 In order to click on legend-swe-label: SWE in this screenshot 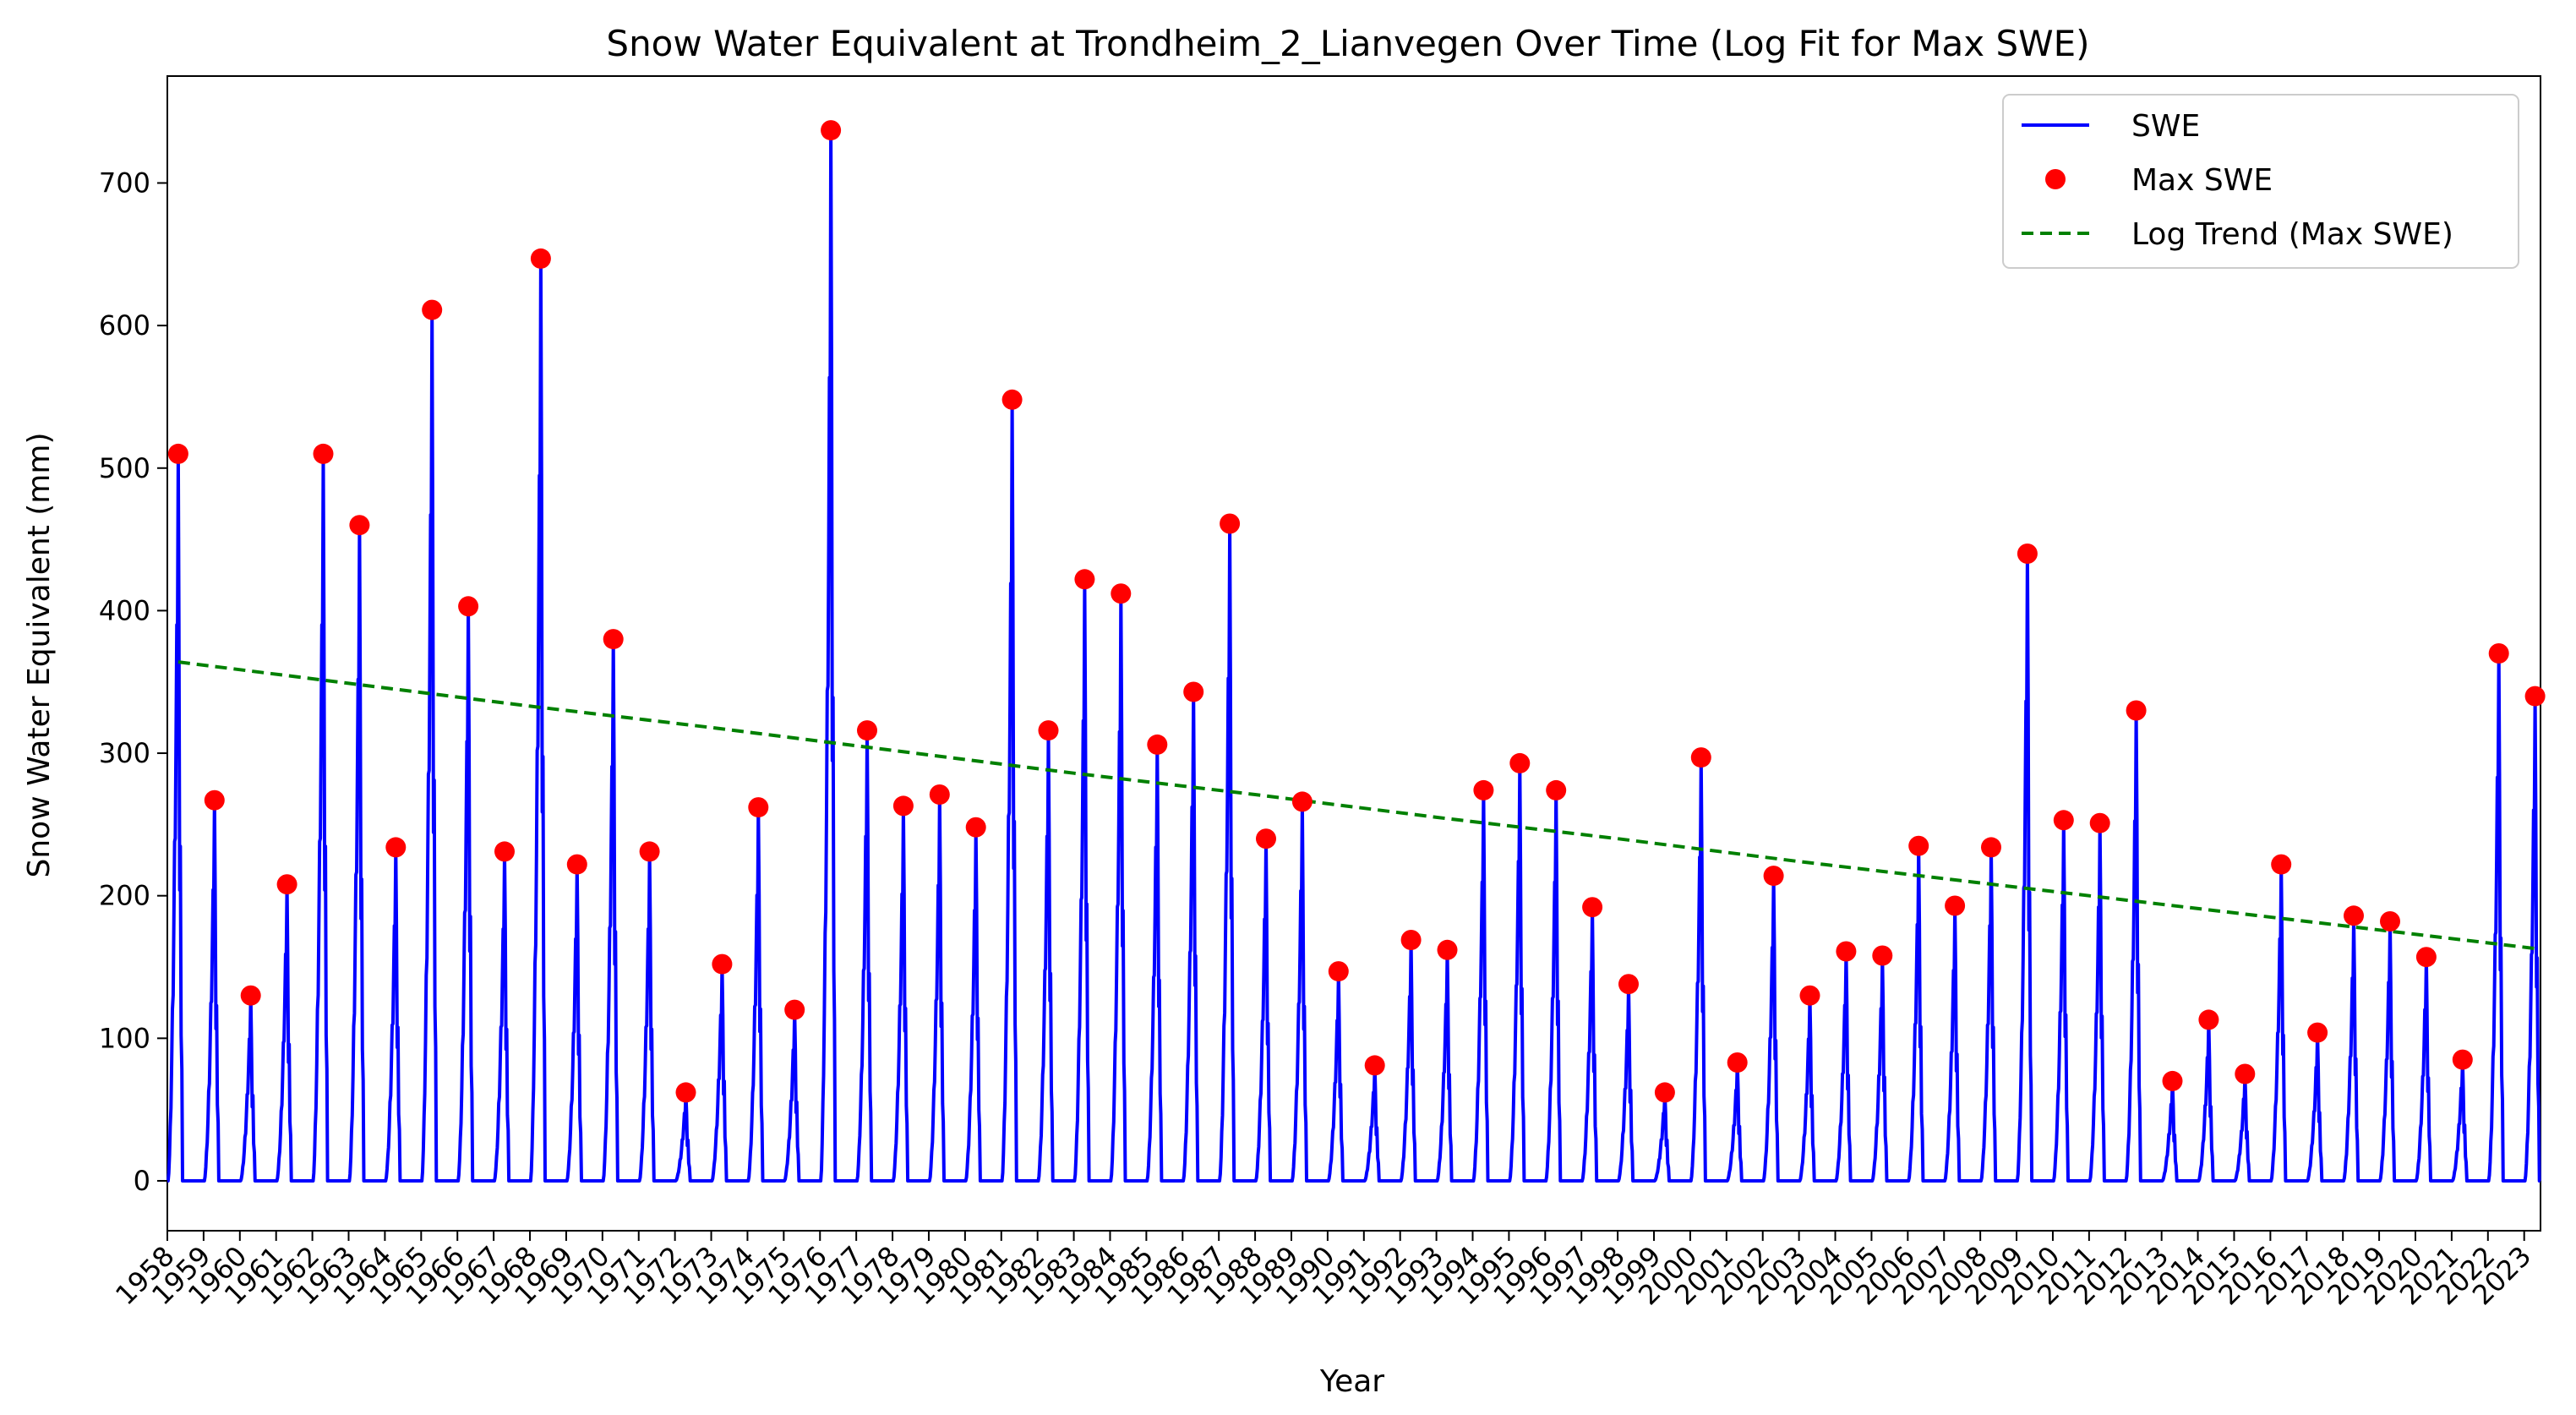, I will do `click(2165, 126)`.